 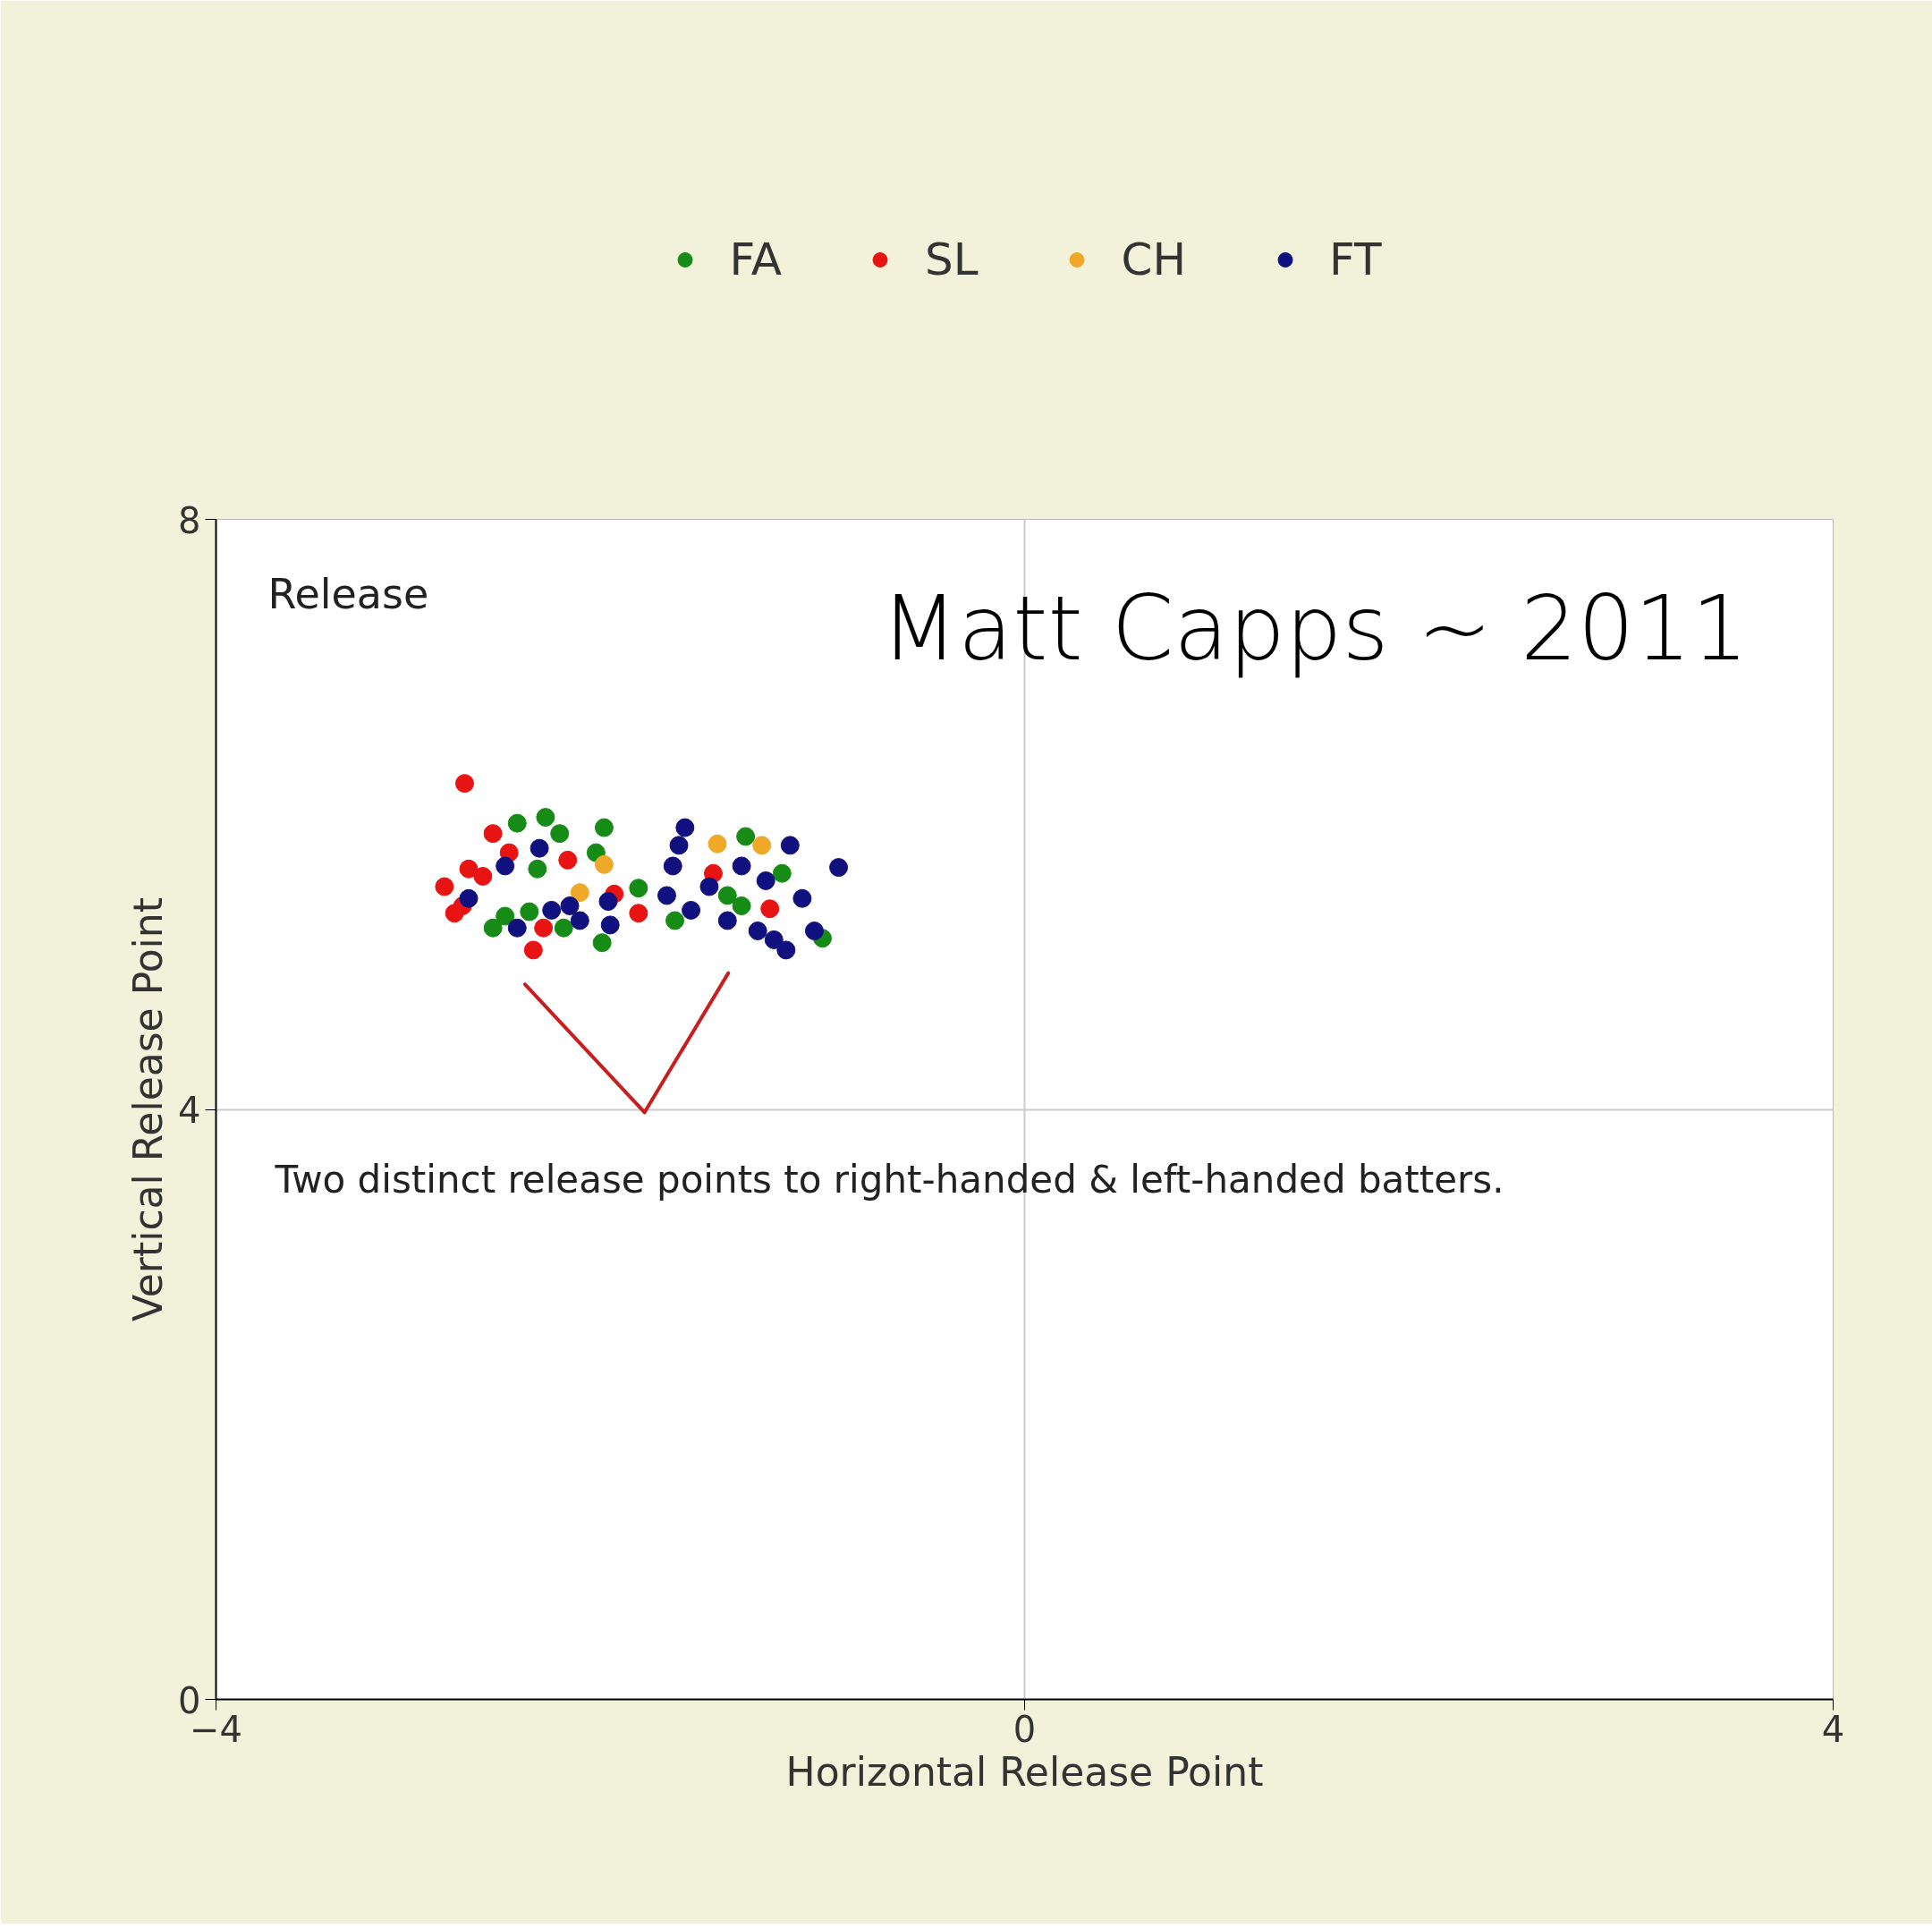 What do you see at coordinates (189, 520) in the screenshot?
I see `y-tick-label: 8` at bounding box center [189, 520].